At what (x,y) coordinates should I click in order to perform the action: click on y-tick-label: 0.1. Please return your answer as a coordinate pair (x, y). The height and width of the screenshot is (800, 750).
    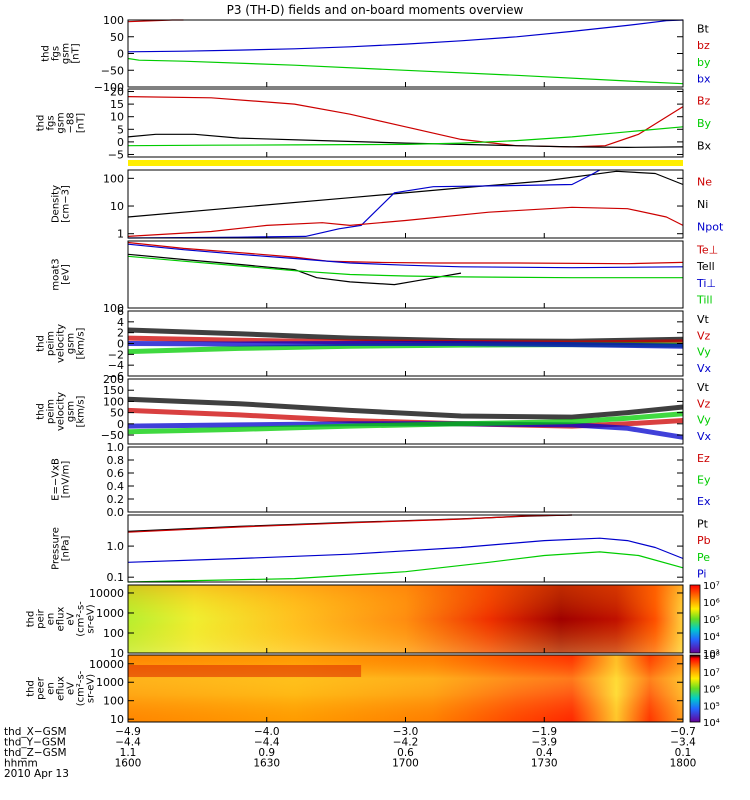
    Looking at the image, I should click on (116, 577).